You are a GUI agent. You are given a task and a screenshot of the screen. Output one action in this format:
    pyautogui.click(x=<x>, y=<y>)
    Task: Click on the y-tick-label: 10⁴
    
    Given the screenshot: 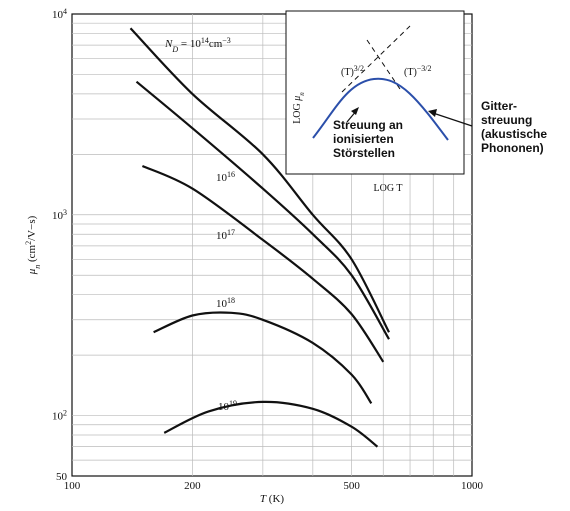 What is the action you would take?
    pyautogui.click(x=59, y=14)
    